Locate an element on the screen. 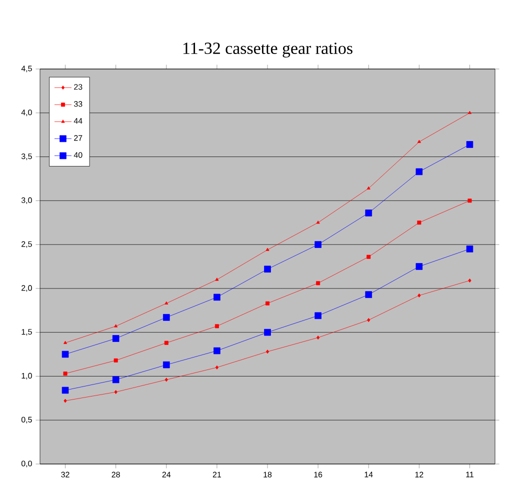 The width and height of the screenshot is (507, 488). chart-title: 11-32 cassette gear ratios is located at coordinates (267, 50).